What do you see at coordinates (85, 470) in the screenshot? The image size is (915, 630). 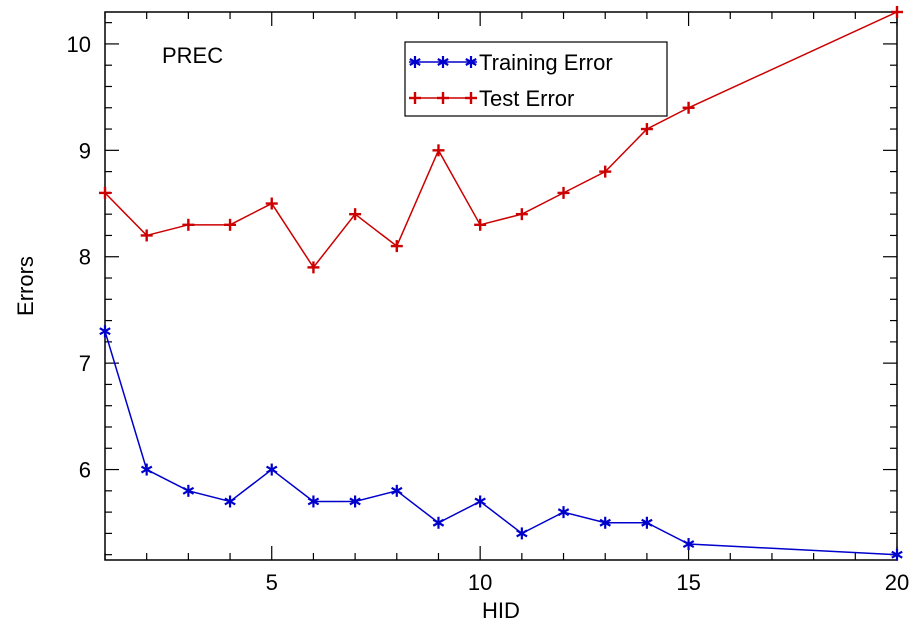 I see `y-tick-label: 6` at bounding box center [85, 470].